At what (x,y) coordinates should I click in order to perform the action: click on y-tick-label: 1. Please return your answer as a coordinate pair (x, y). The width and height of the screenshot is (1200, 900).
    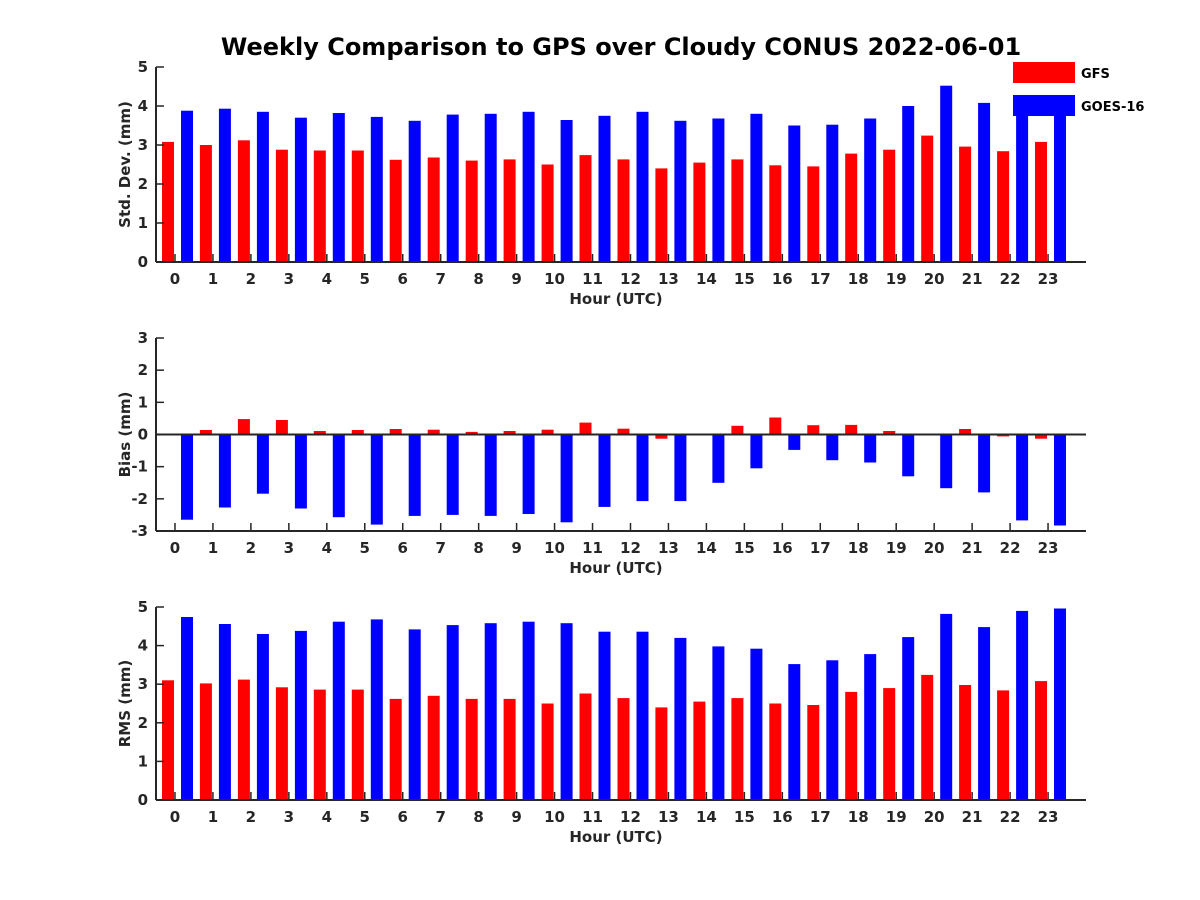
    Looking at the image, I should click on (143, 402).